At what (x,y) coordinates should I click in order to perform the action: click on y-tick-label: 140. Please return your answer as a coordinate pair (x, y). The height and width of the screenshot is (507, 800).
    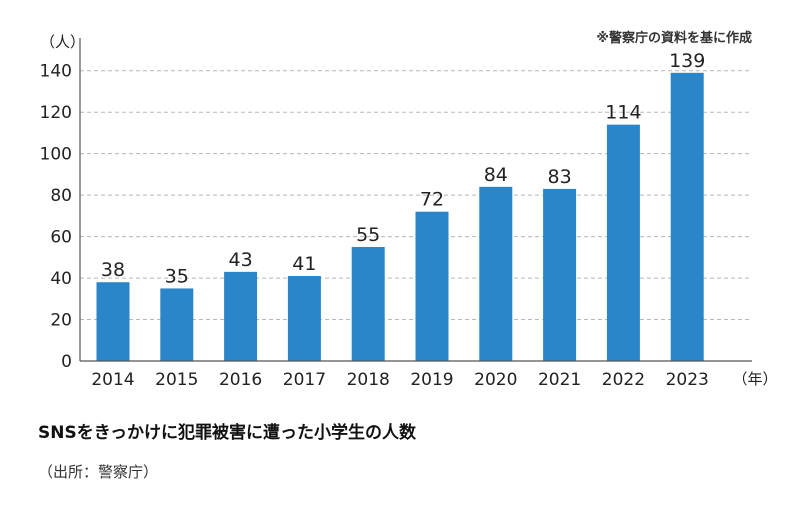
    Looking at the image, I should click on (56, 72).